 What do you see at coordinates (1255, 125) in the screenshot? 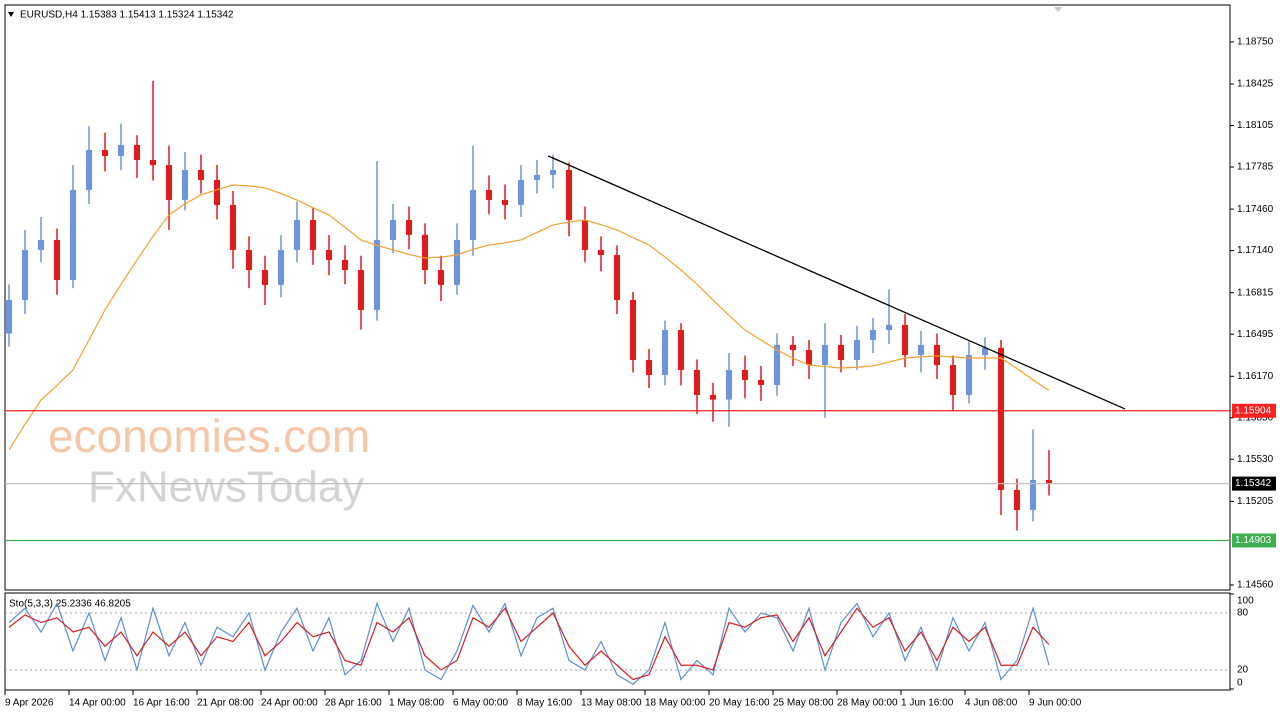
I see `y-tick-label: 1.18105` at bounding box center [1255, 125].